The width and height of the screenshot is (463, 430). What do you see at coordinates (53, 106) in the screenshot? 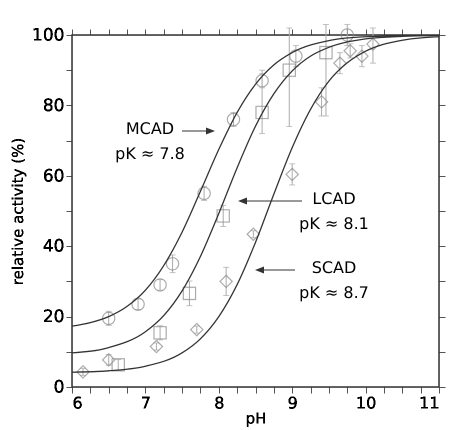
I see `y-tick-label: 80` at bounding box center [53, 106].